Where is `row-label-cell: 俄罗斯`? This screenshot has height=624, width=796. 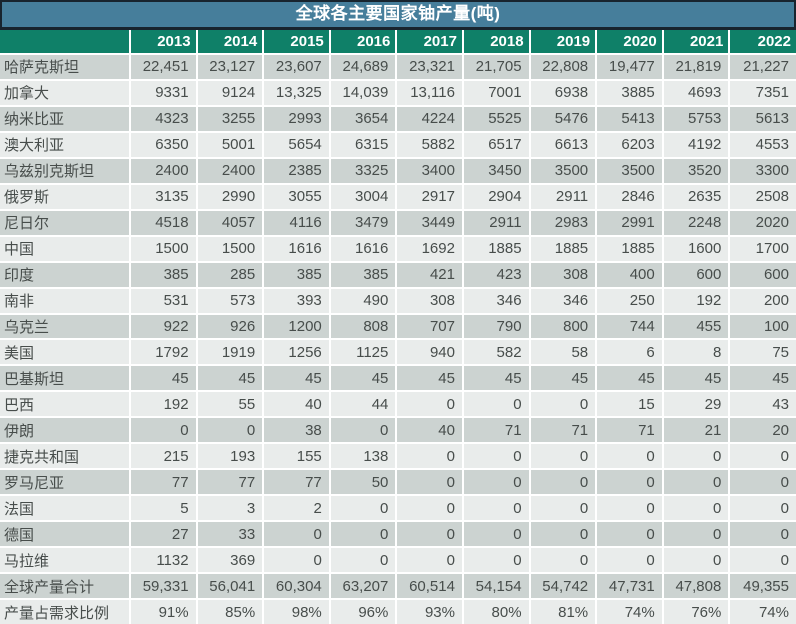 row-label-cell: 俄罗斯 is located at coordinates (65, 196).